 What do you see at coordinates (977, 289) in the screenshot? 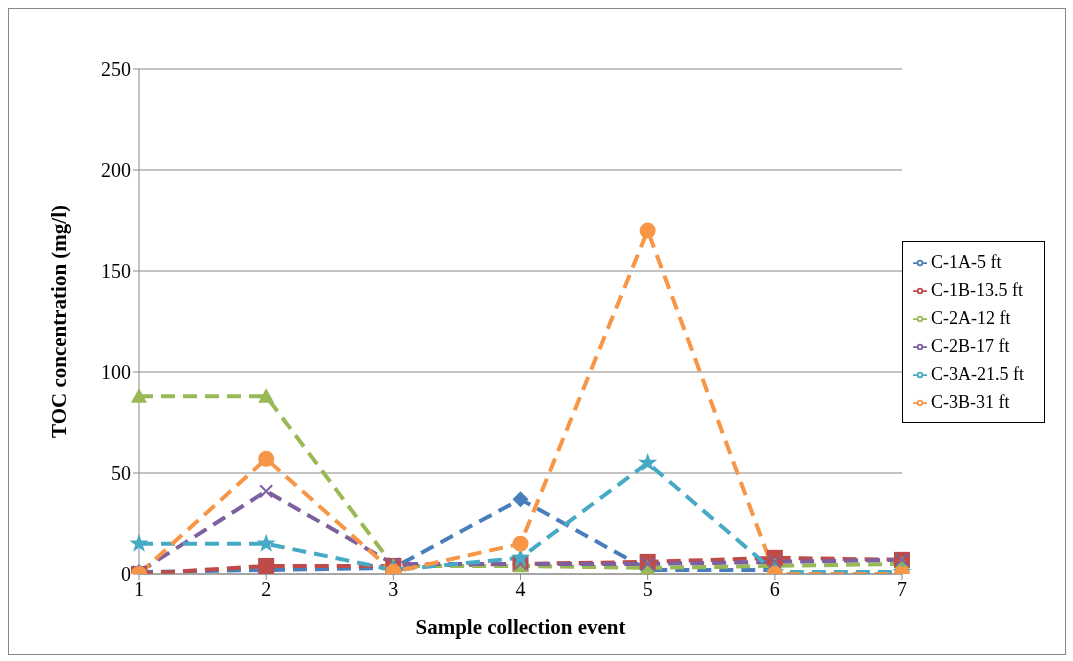
I see `legend-label: C-1B-13.5 ft` at bounding box center [977, 289].